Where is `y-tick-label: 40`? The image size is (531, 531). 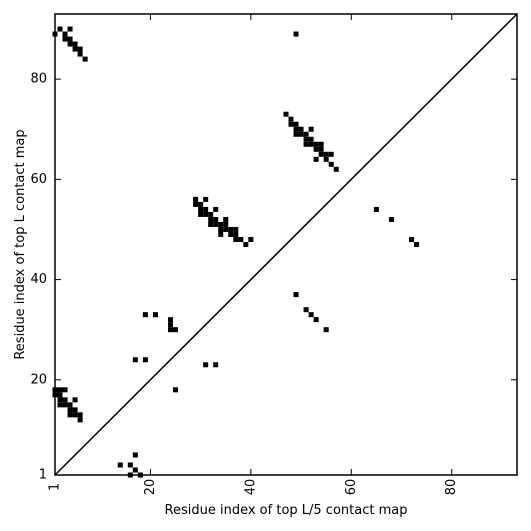
y-tick-label: 40 is located at coordinates (38, 279).